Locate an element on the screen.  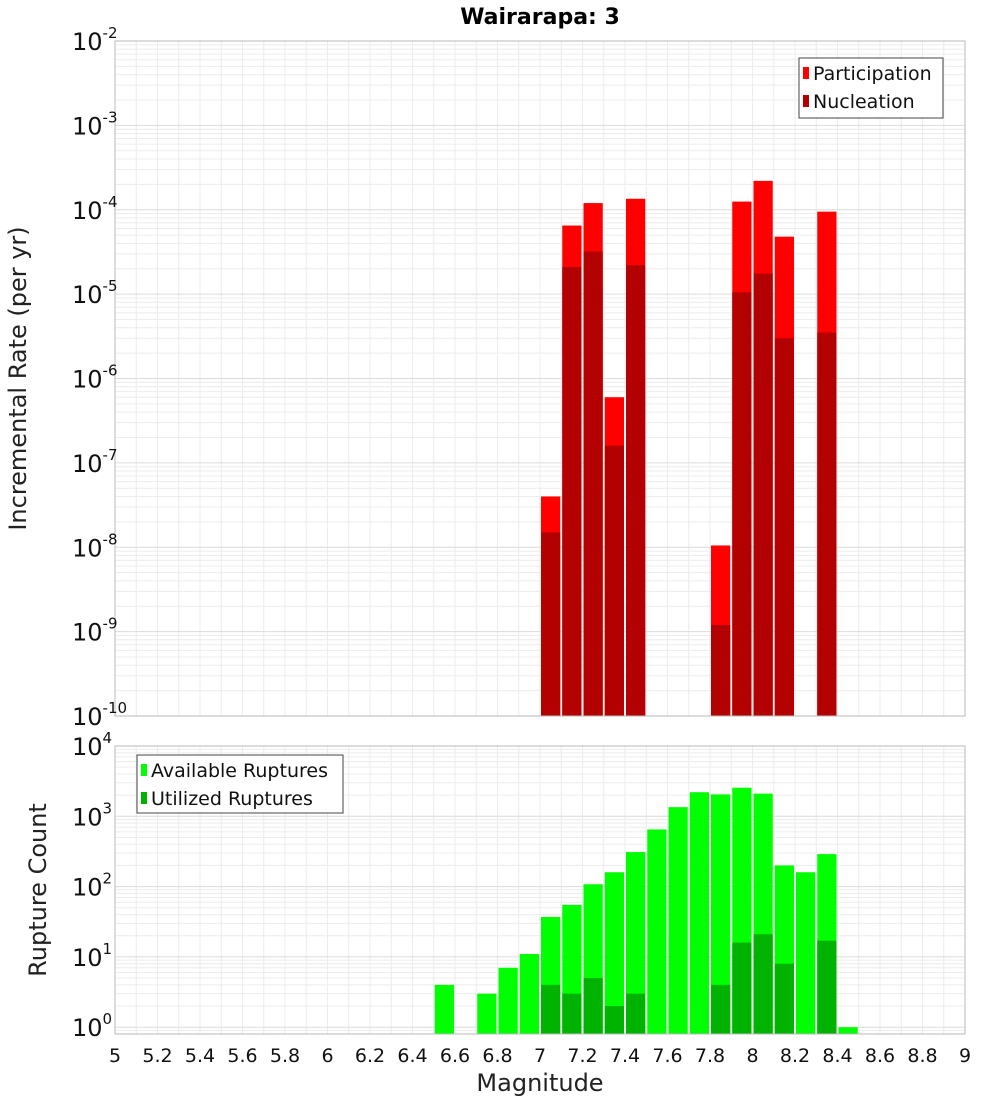
x-tick-label: 7 is located at coordinates (540, 1056).